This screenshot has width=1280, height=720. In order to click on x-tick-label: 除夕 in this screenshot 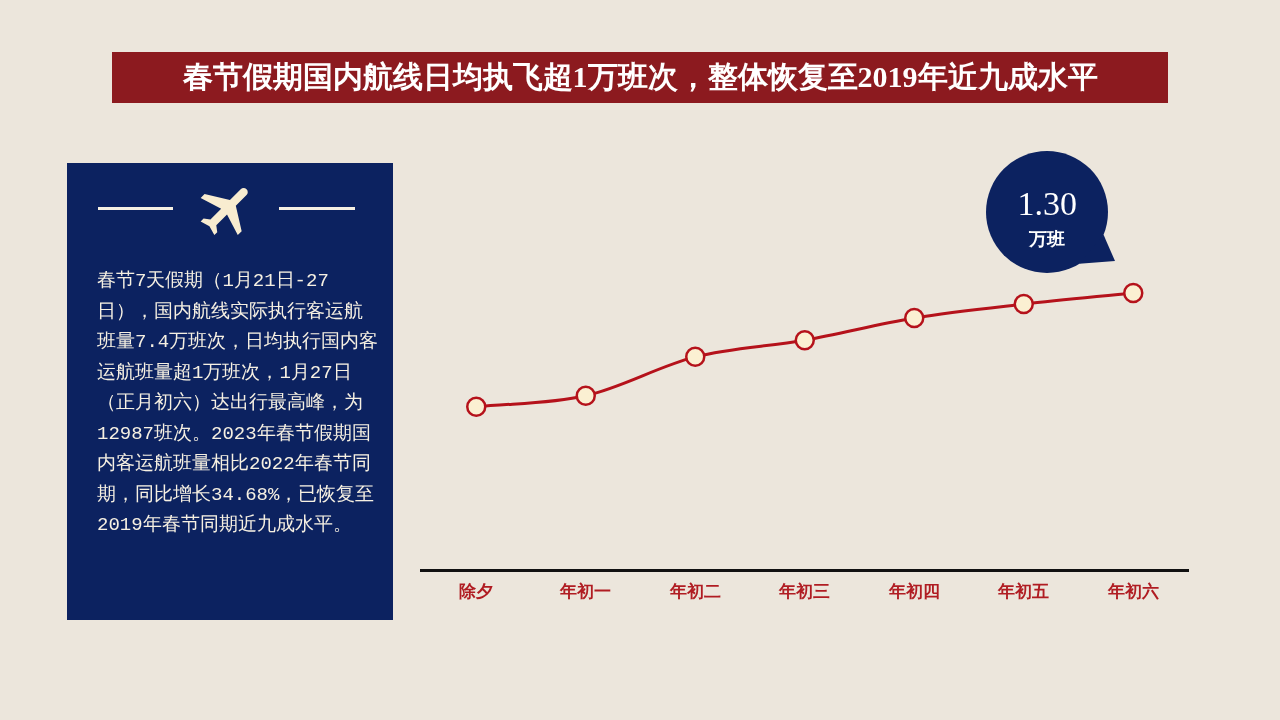, I will do `click(476, 592)`.